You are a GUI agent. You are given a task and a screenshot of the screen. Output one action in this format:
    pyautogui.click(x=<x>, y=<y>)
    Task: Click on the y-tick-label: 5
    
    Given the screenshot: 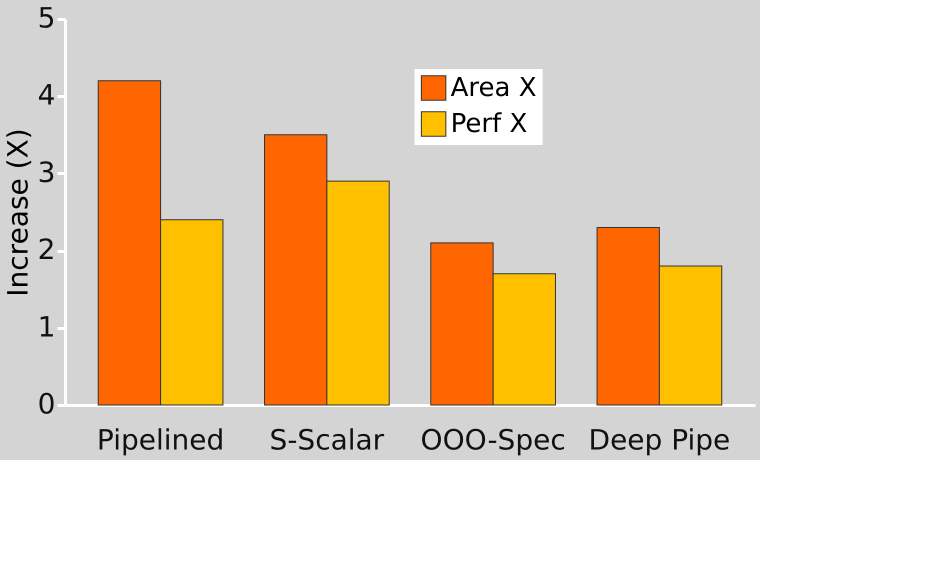 What is the action you would take?
    pyautogui.click(x=47, y=18)
    